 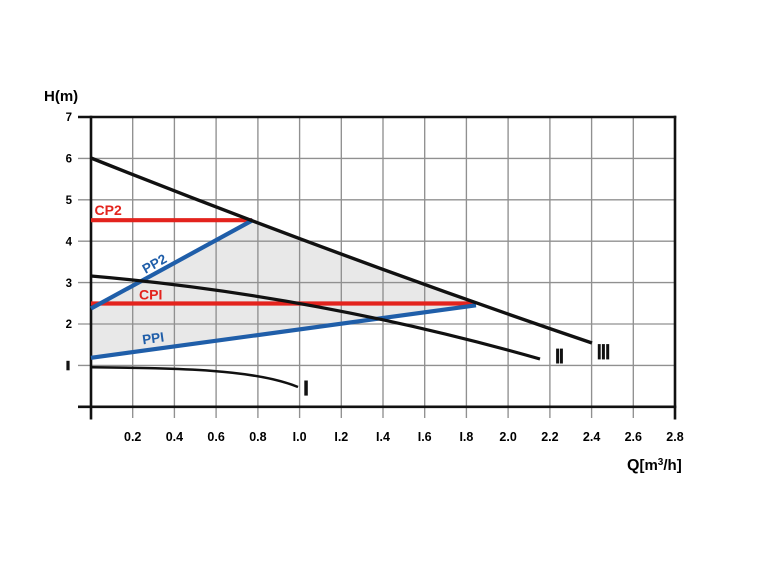 I want to click on svg-text: PPI, so click(x=153, y=338).